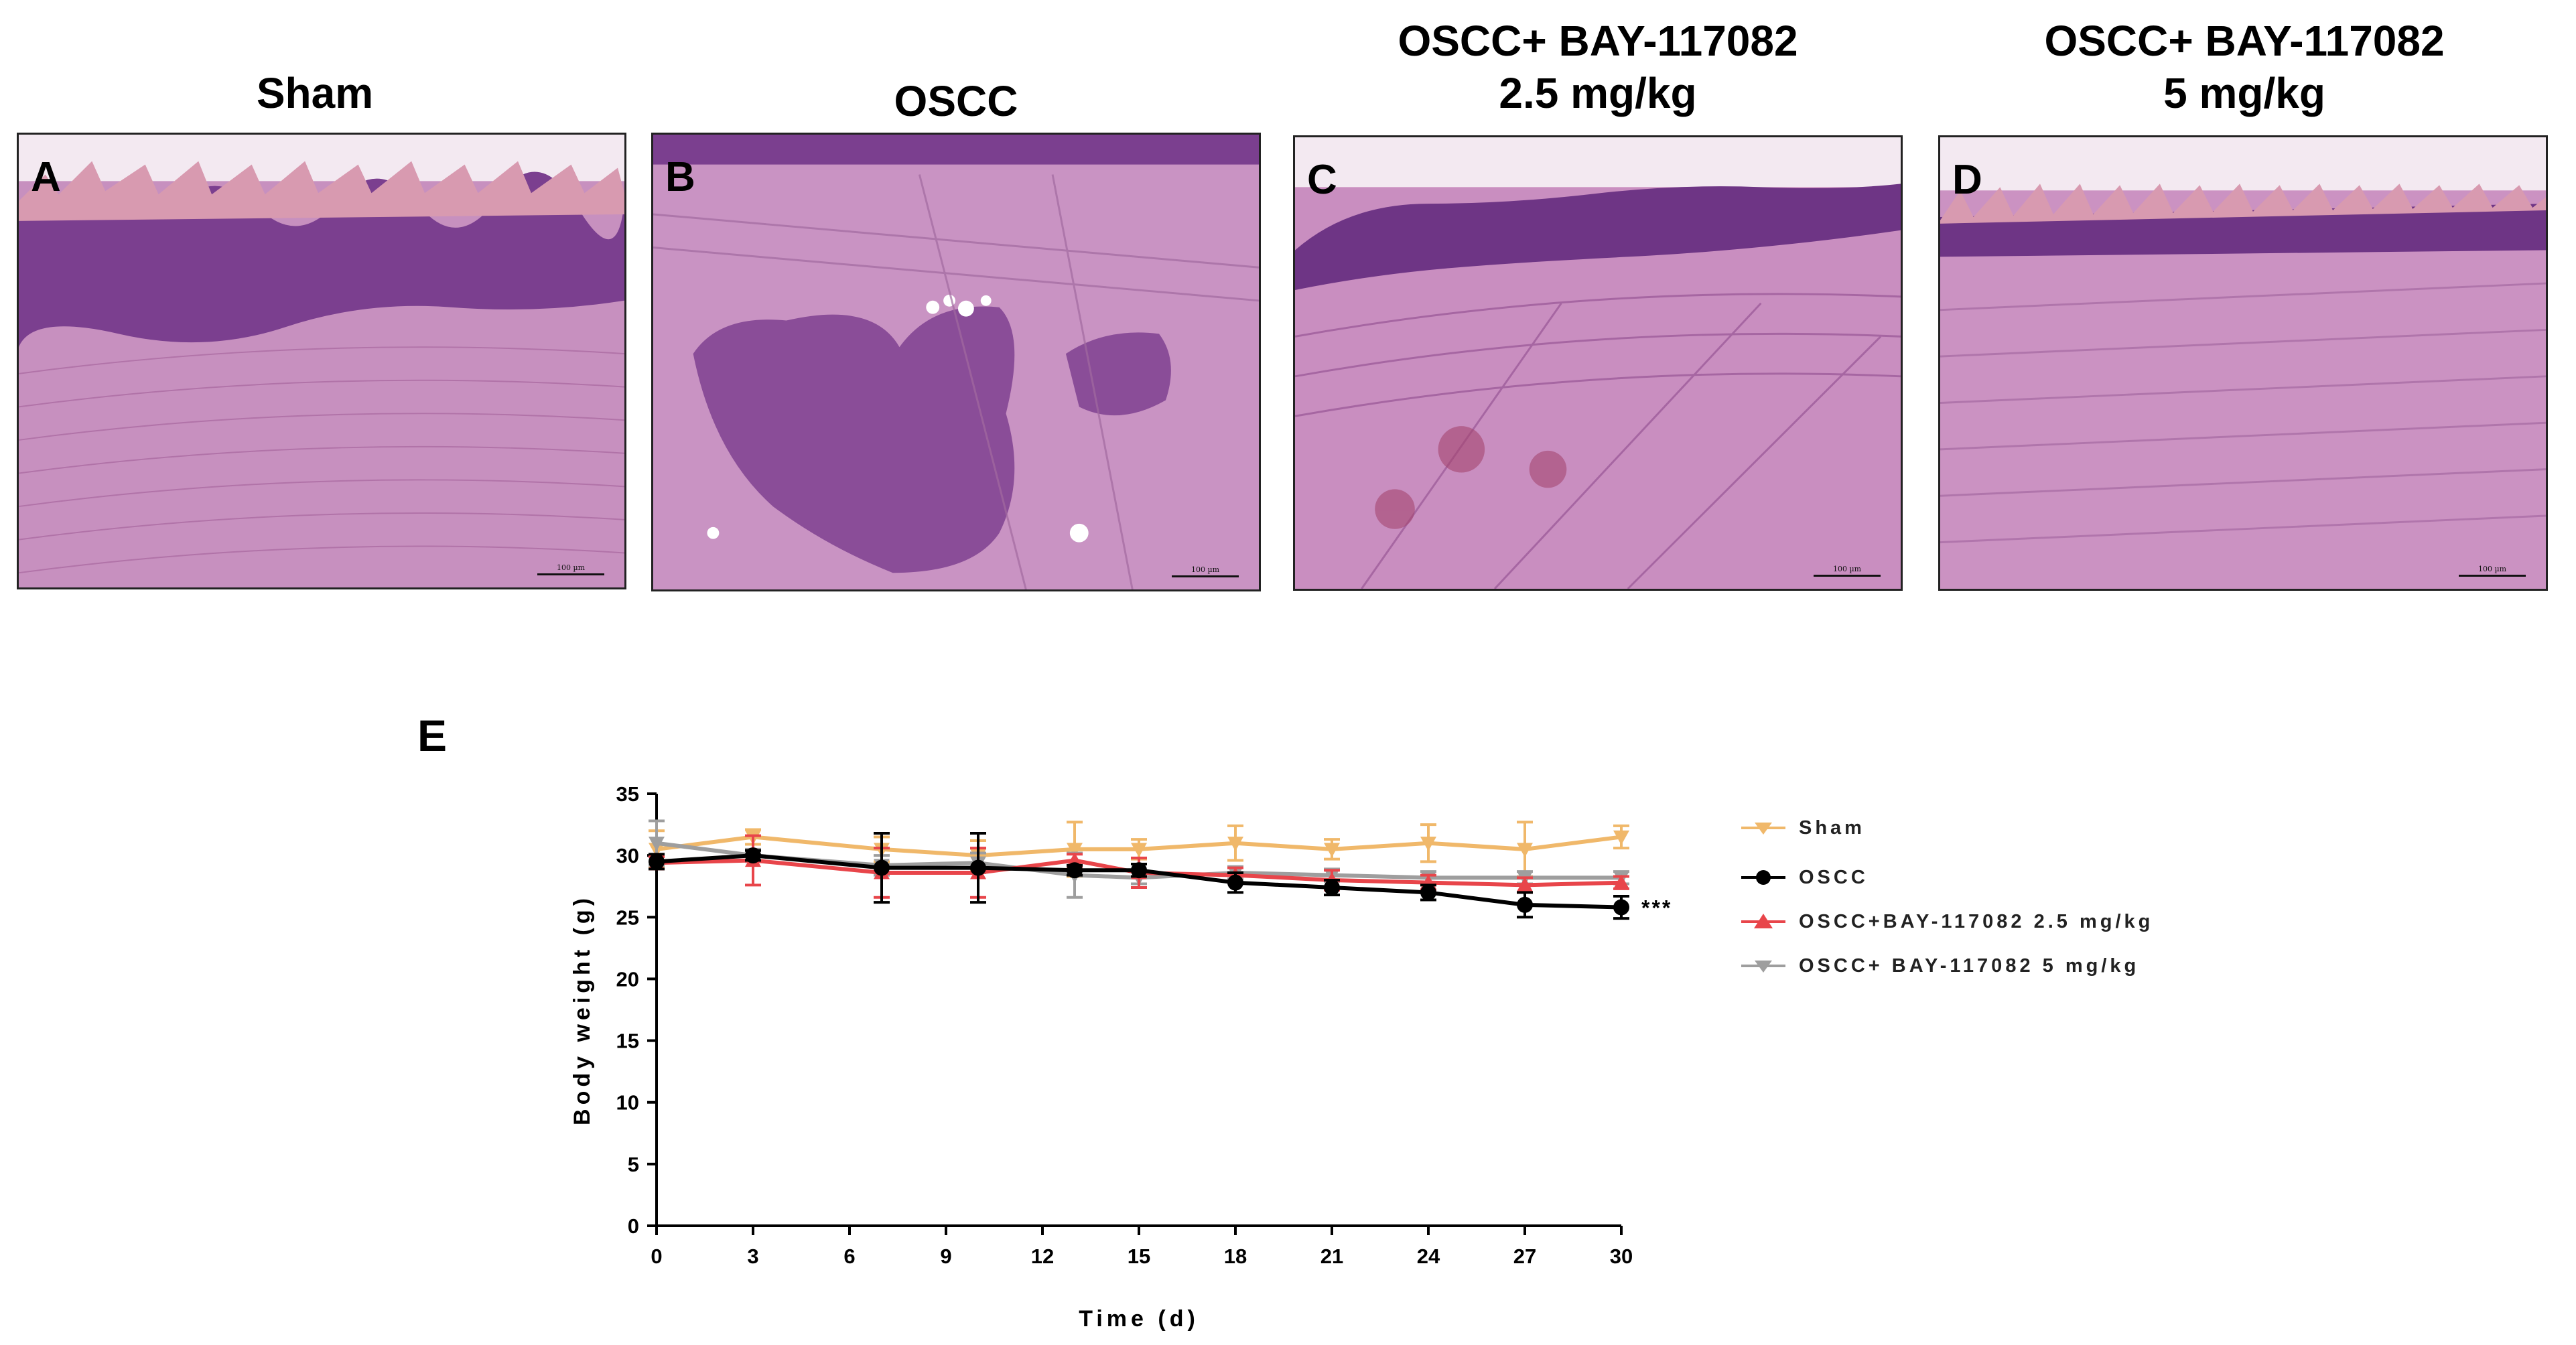 This screenshot has width=2576, height=1345. I want to click on panel-b-title: OSCC, so click(956, 101).